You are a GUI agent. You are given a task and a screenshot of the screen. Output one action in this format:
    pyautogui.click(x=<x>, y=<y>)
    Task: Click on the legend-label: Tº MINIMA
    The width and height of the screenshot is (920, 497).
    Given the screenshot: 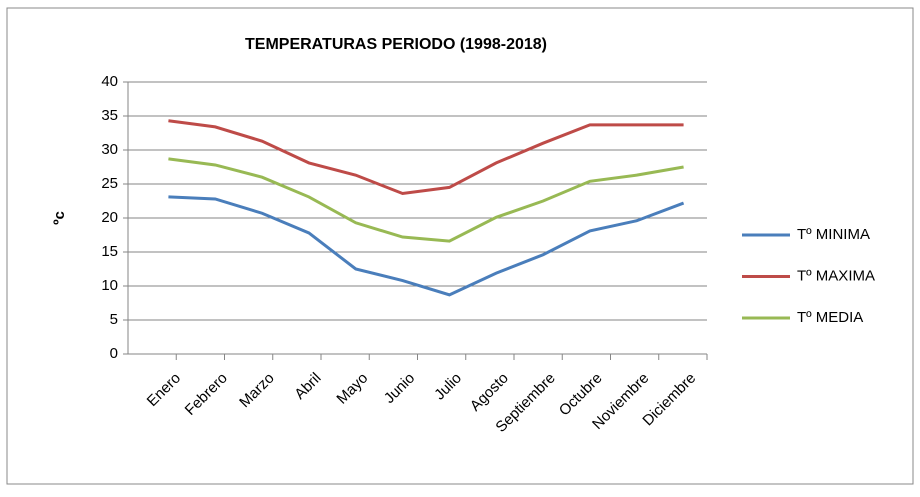 What is the action you would take?
    pyautogui.click(x=833, y=234)
    